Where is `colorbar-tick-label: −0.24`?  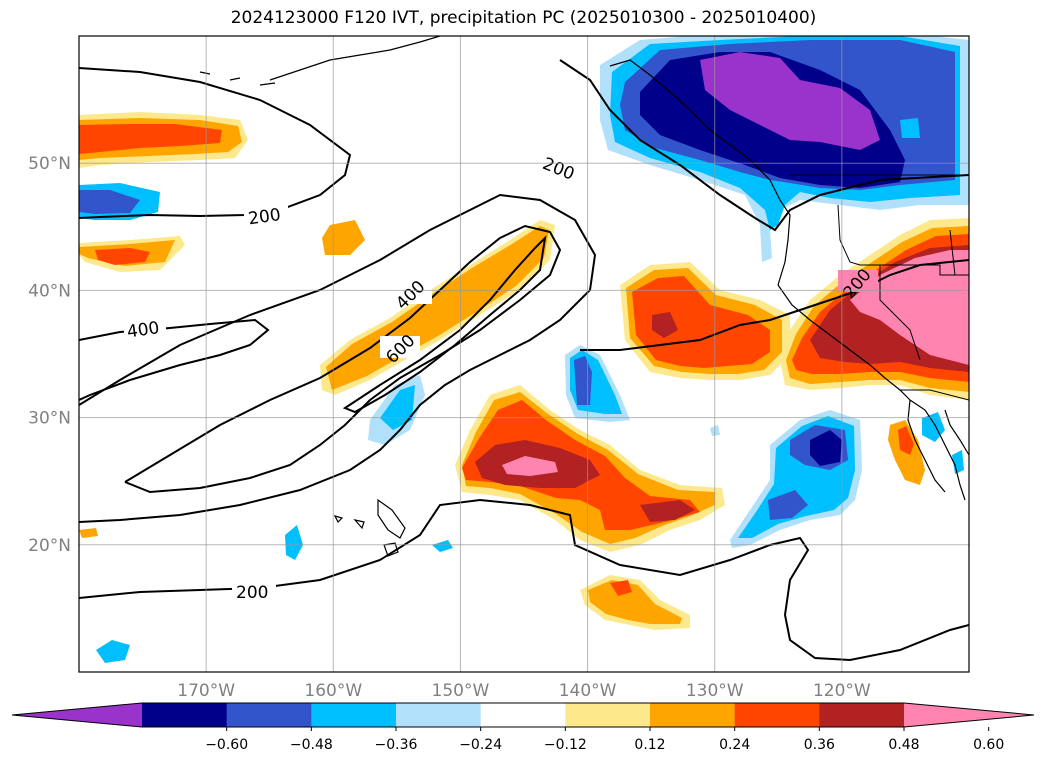
colorbar-tick-label: −0.24 is located at coordinates (480, 745).